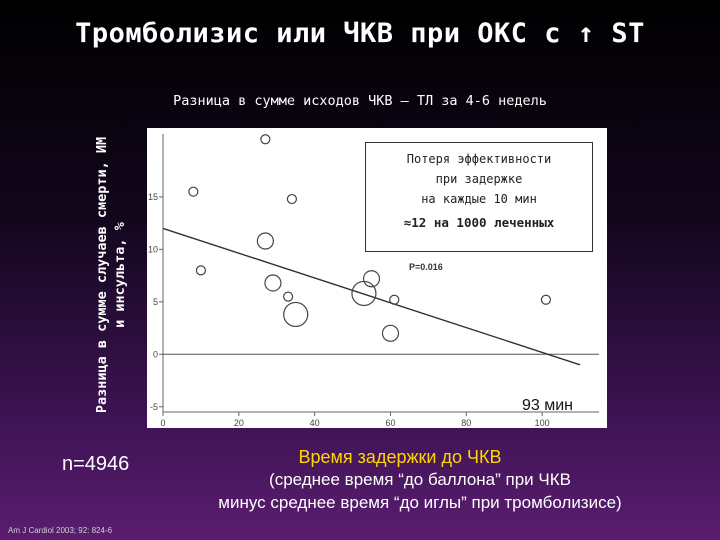 The image size is (720, 540). Describe the element at coordinates (542, 423) in the screenshot. I see `x-tick-label: 100` at that location.